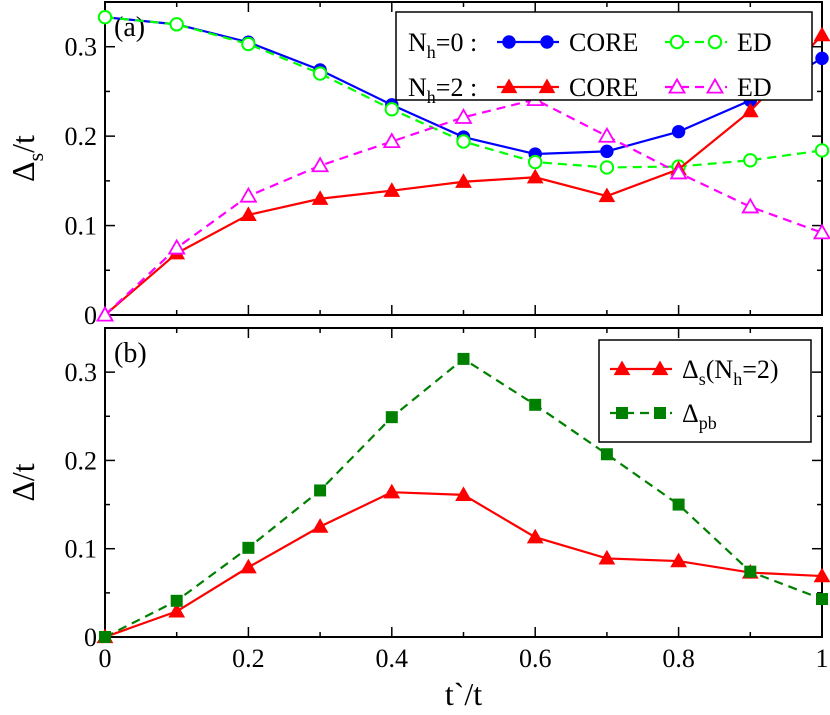 This screenshot has height=715, width=830. I want to click on legend-entry-label: Δpb, so click(699, 416).